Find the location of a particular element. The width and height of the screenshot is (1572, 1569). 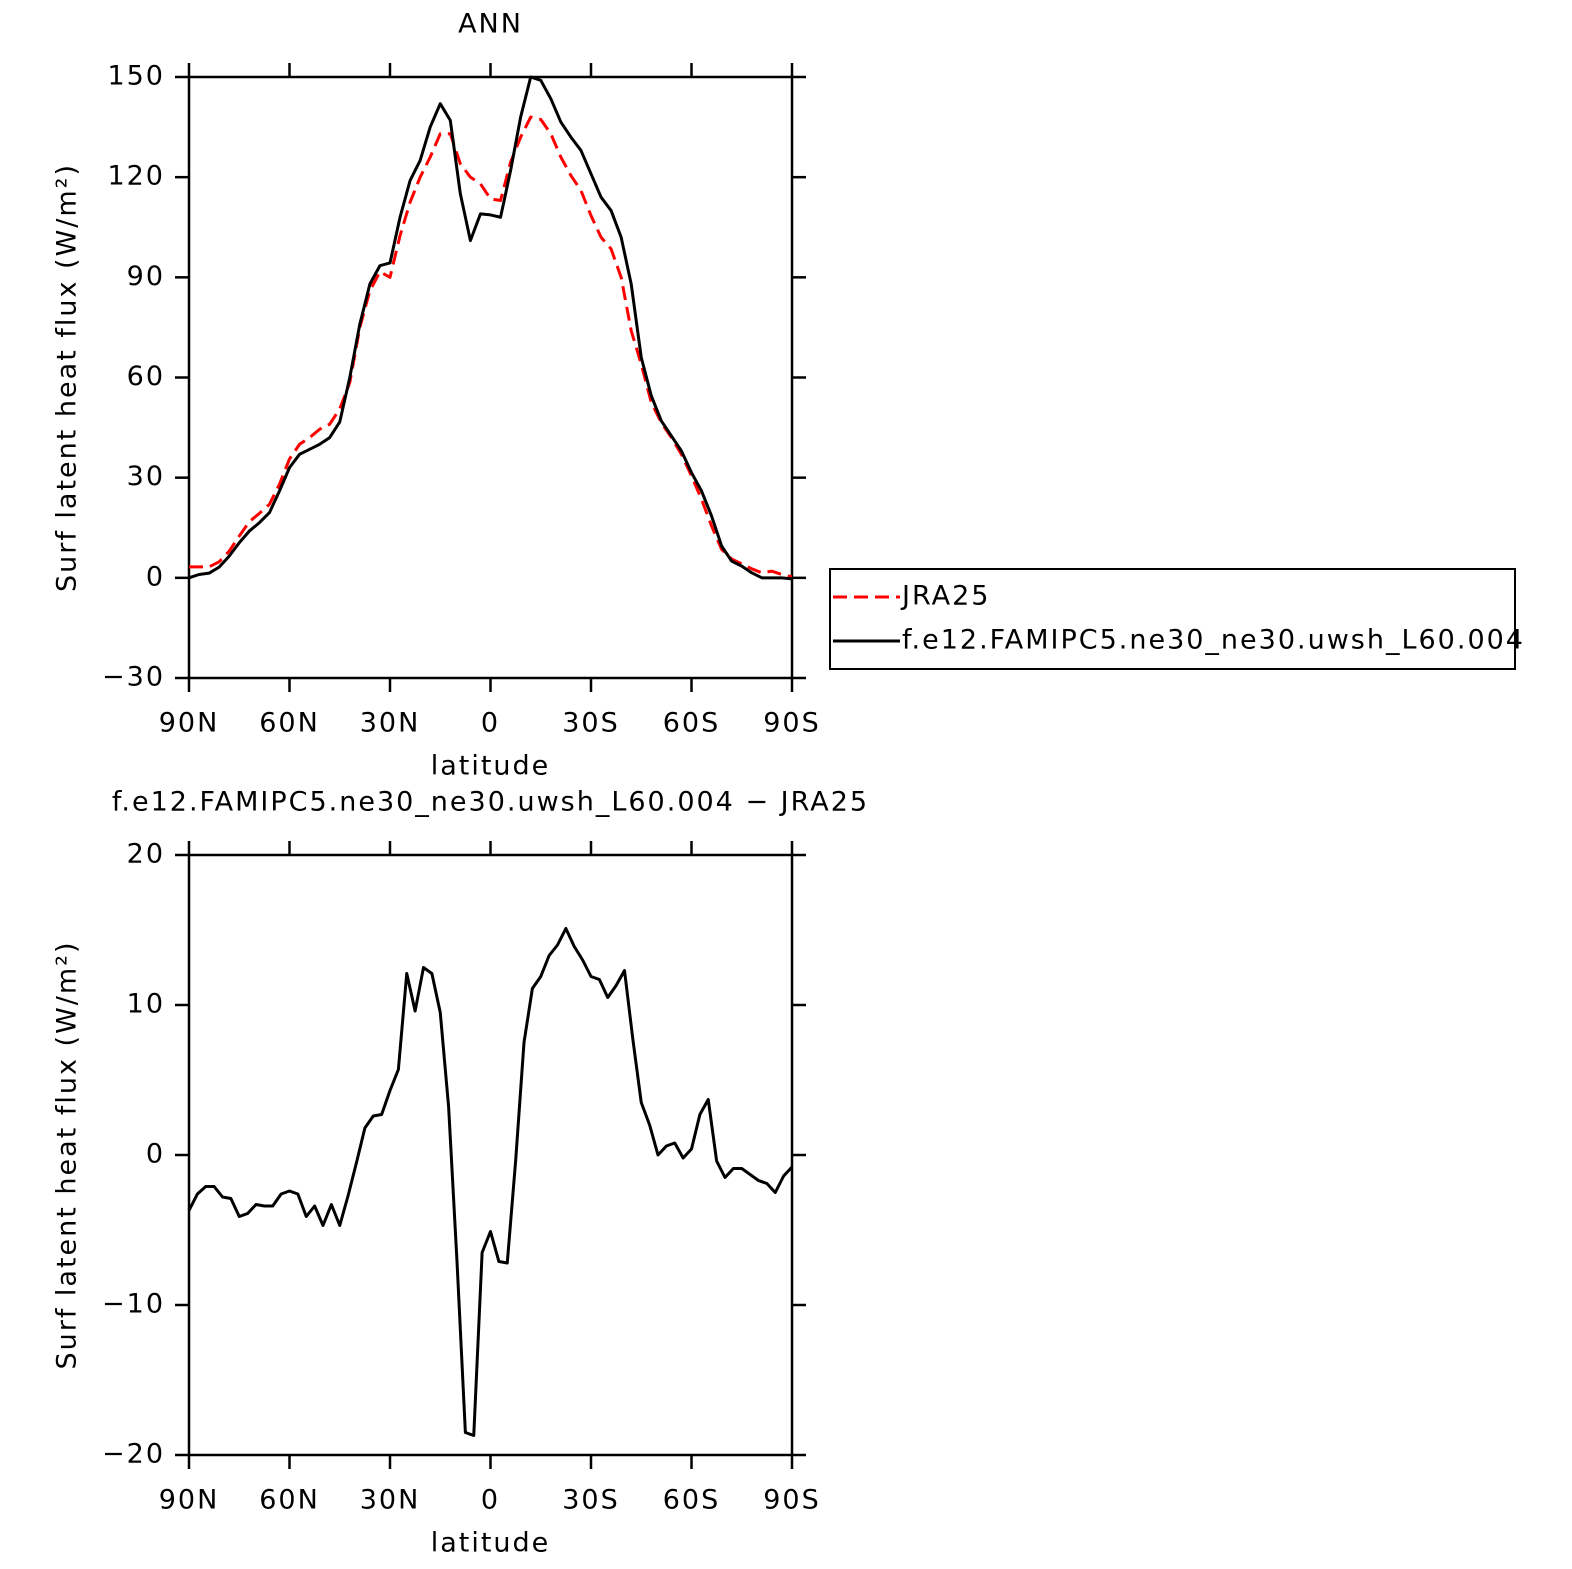

legend-label: JRA25 is located at coordinates (945, 596).